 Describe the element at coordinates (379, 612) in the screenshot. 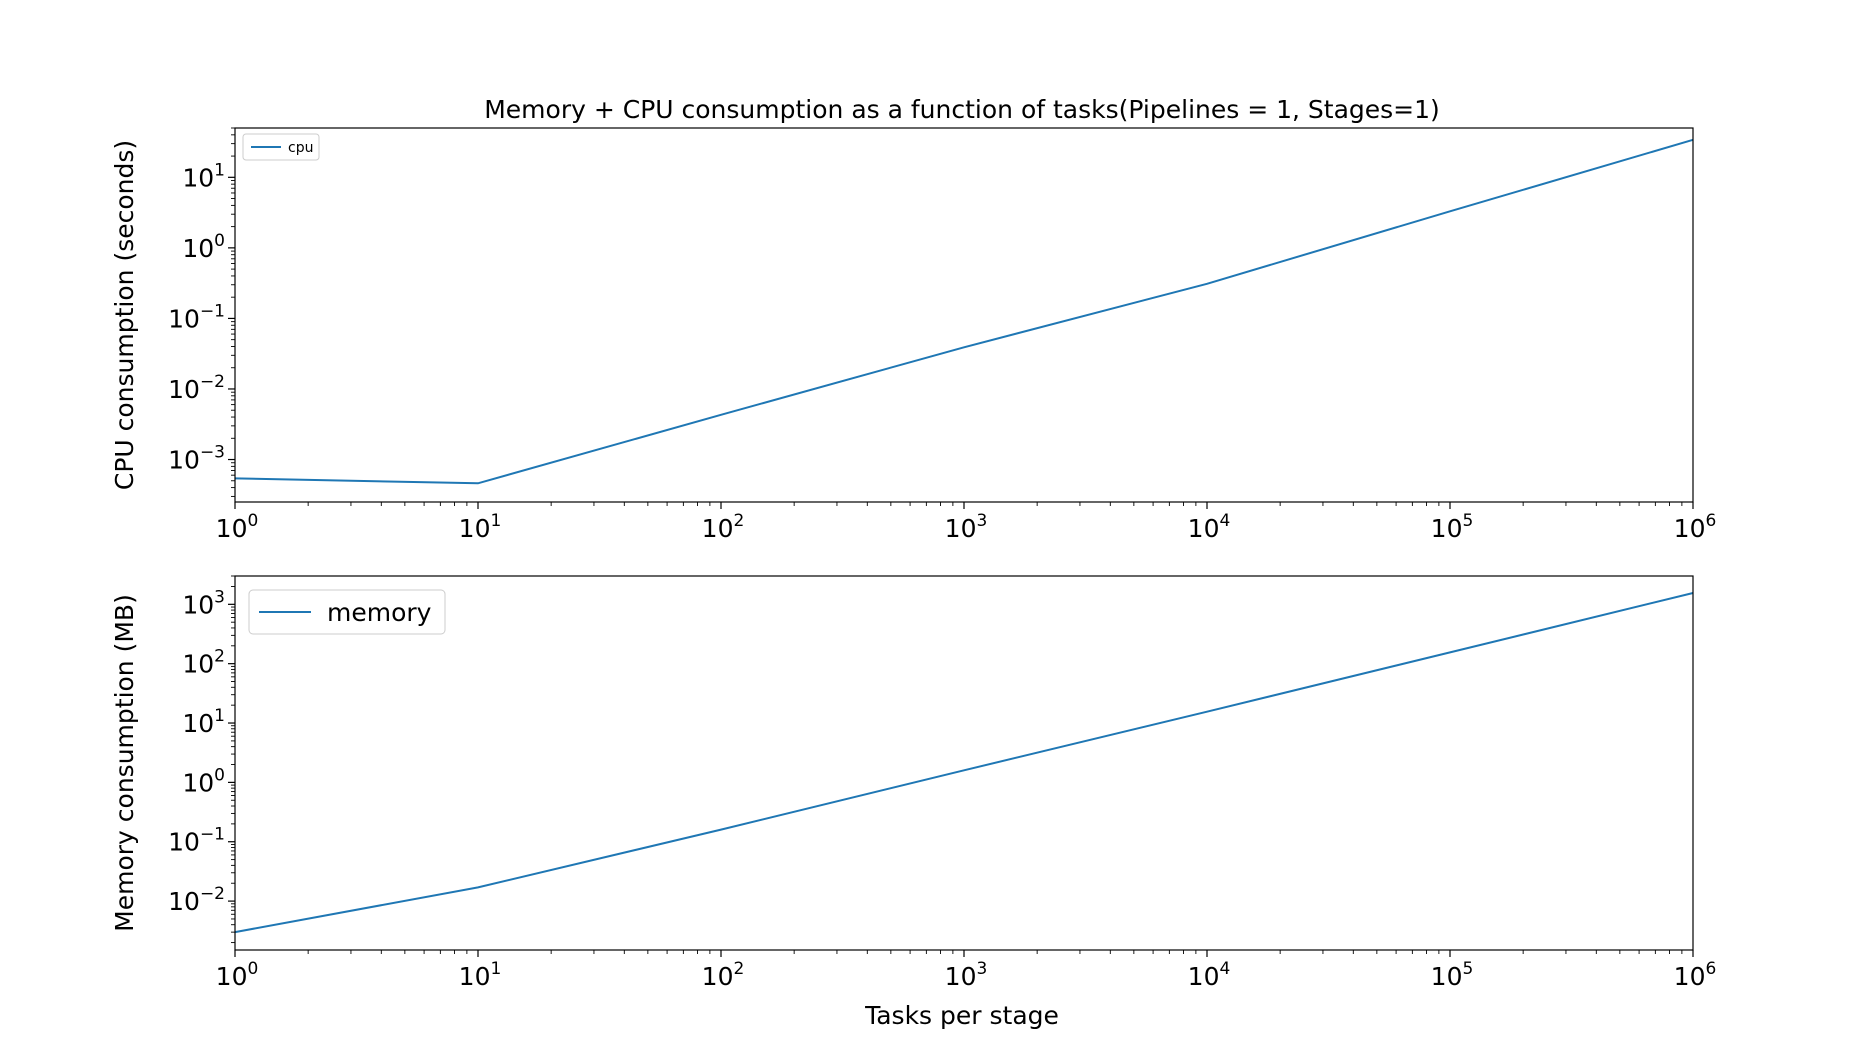

I see `legend-label: memory` at that location.